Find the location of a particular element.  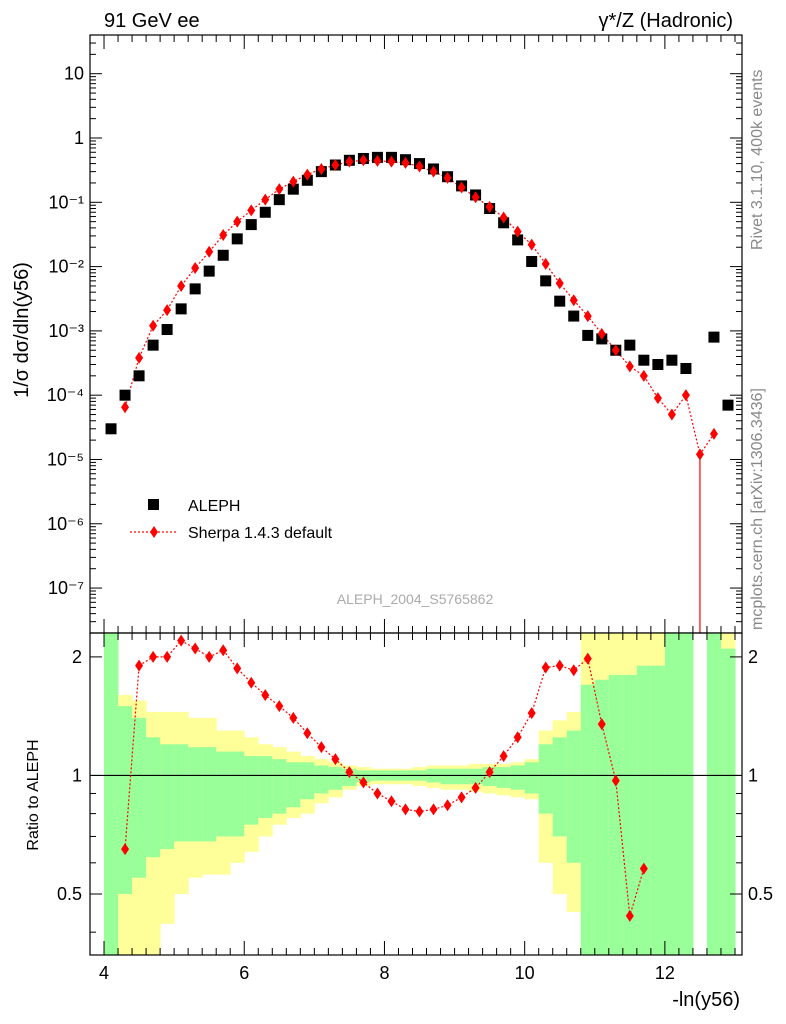

rivet-label: Rivet 3.1.10, 400k events is located at coordinates (757, 159).